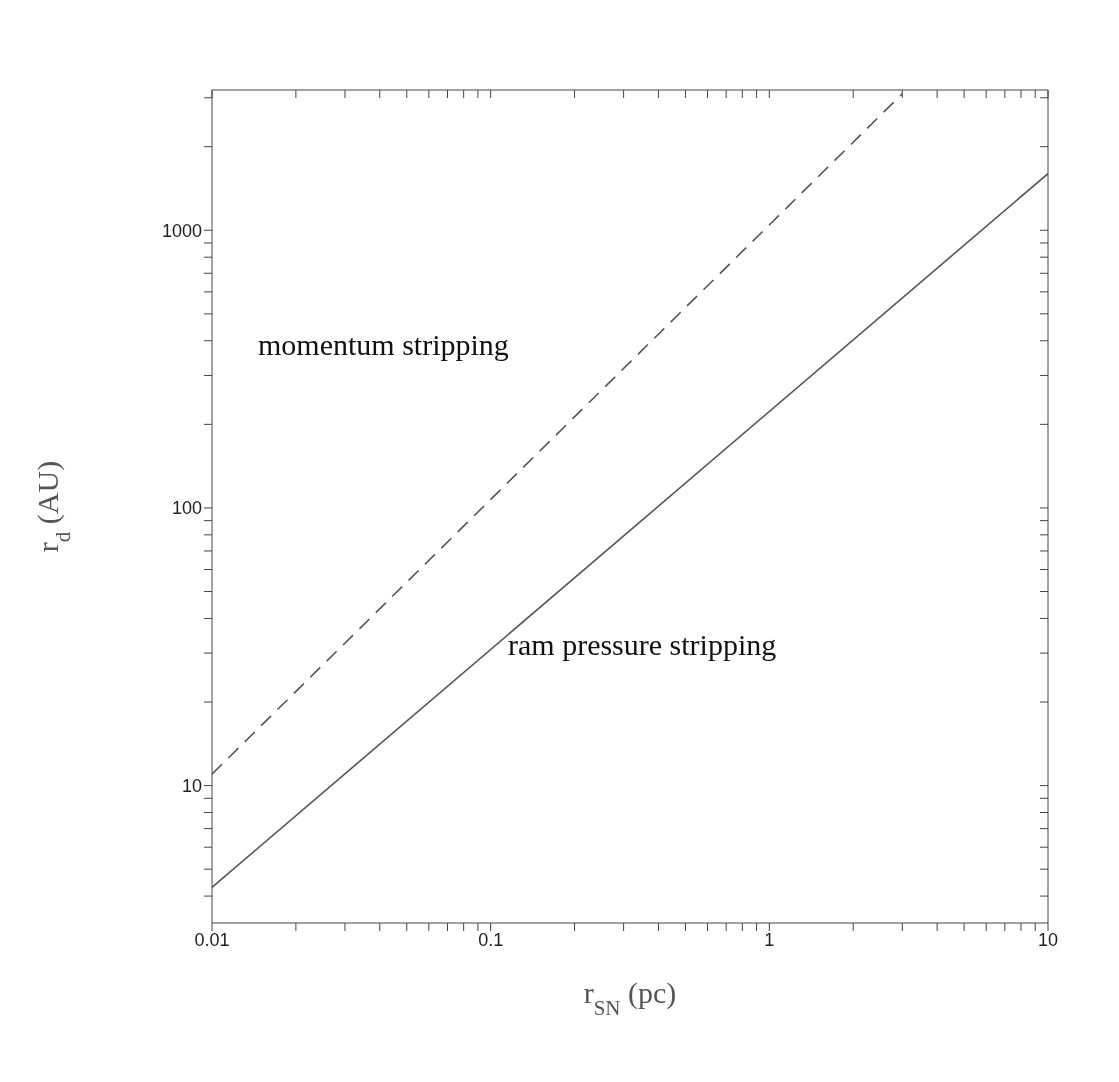 This screenshot has height=1082, width=1119. Describe the element at coordinates (769, 939) in the screenshot. I see `x-tick-label: 1` at that location.